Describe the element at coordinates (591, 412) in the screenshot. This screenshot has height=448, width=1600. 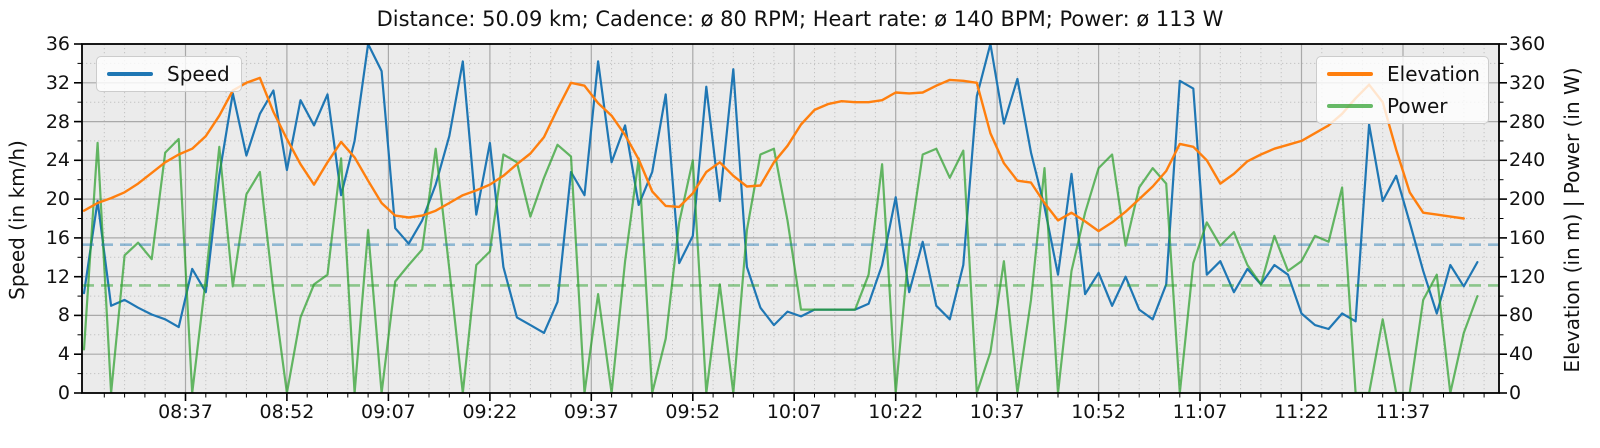
I see `x-tick-label: 09:37` at that location.